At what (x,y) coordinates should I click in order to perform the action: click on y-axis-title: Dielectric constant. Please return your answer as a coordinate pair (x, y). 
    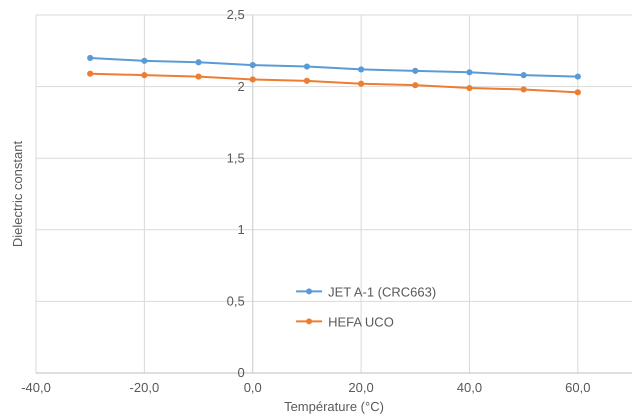
    Looking at the image, I should click on (17, 194).